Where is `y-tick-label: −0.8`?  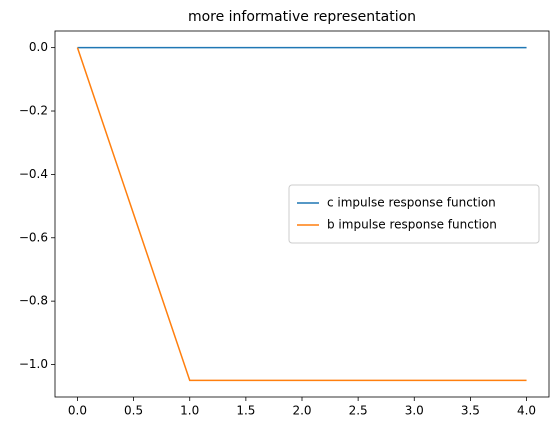 y-tick-label: −0.8 is located at coordinates (33, 301).